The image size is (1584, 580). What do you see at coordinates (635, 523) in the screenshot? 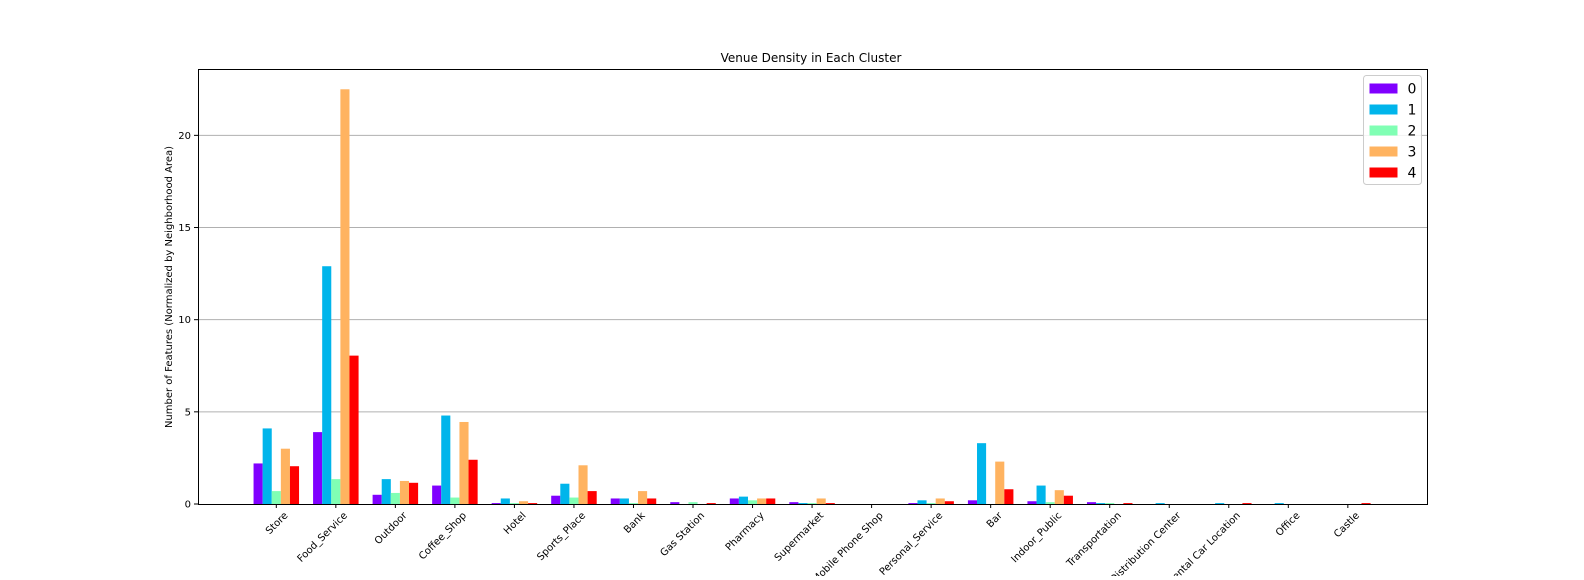
I see `x-tick-label: Bank` at bounding box center [635, 523].